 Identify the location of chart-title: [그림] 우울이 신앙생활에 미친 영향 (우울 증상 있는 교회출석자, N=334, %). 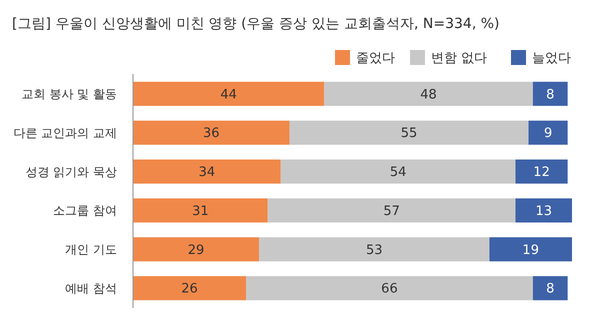
(256, 24).